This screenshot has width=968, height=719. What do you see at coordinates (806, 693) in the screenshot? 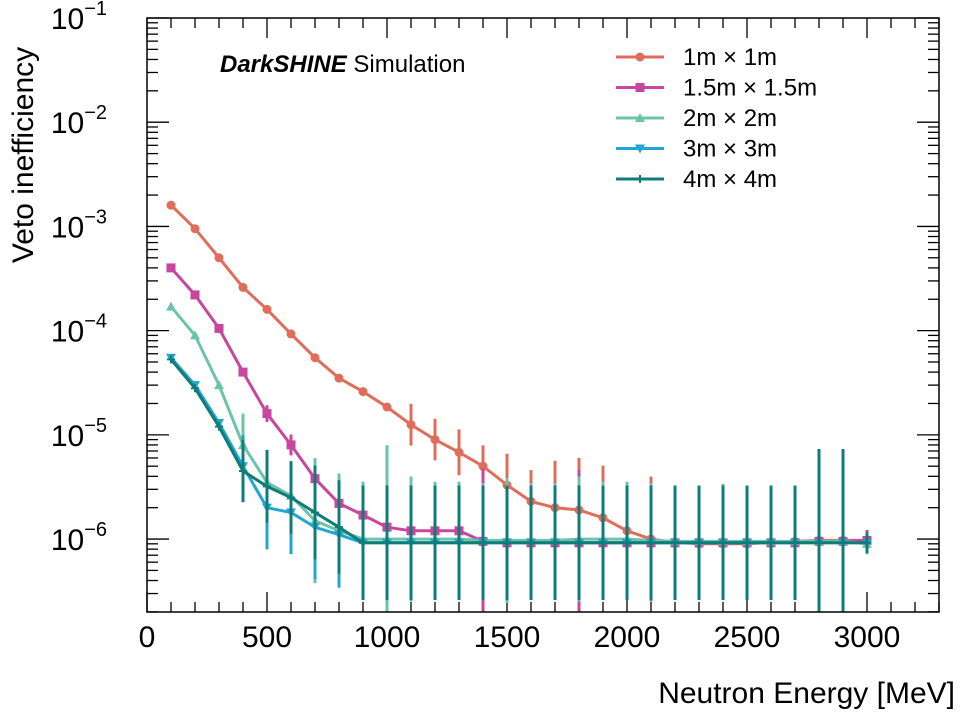
I see `x-axis-title: Neutron Energy [MeV]` at bounding box center [806, 693].